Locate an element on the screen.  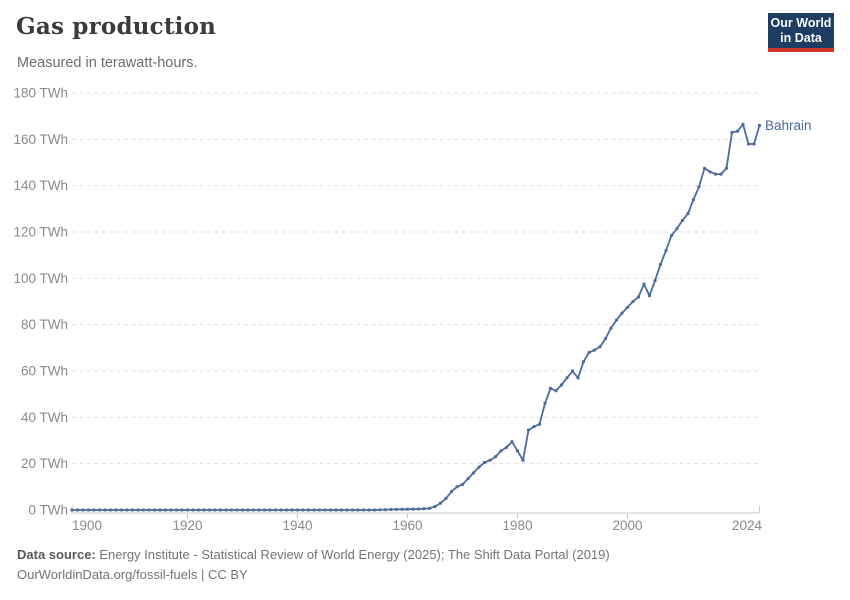
y-tick-label: 160 TWh is located at coordinates (40, 139).